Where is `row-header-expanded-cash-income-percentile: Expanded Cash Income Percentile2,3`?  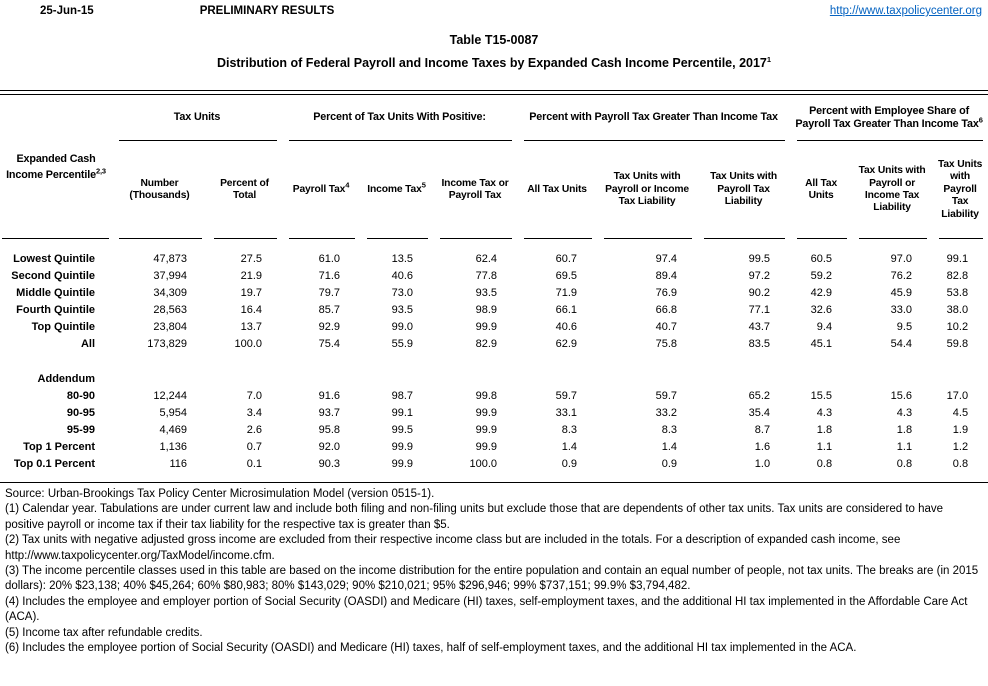
row-header-expanded-cash-income-percentile: Expanded Cash Income Percentile2,3 is located at coordinates (56, 167).